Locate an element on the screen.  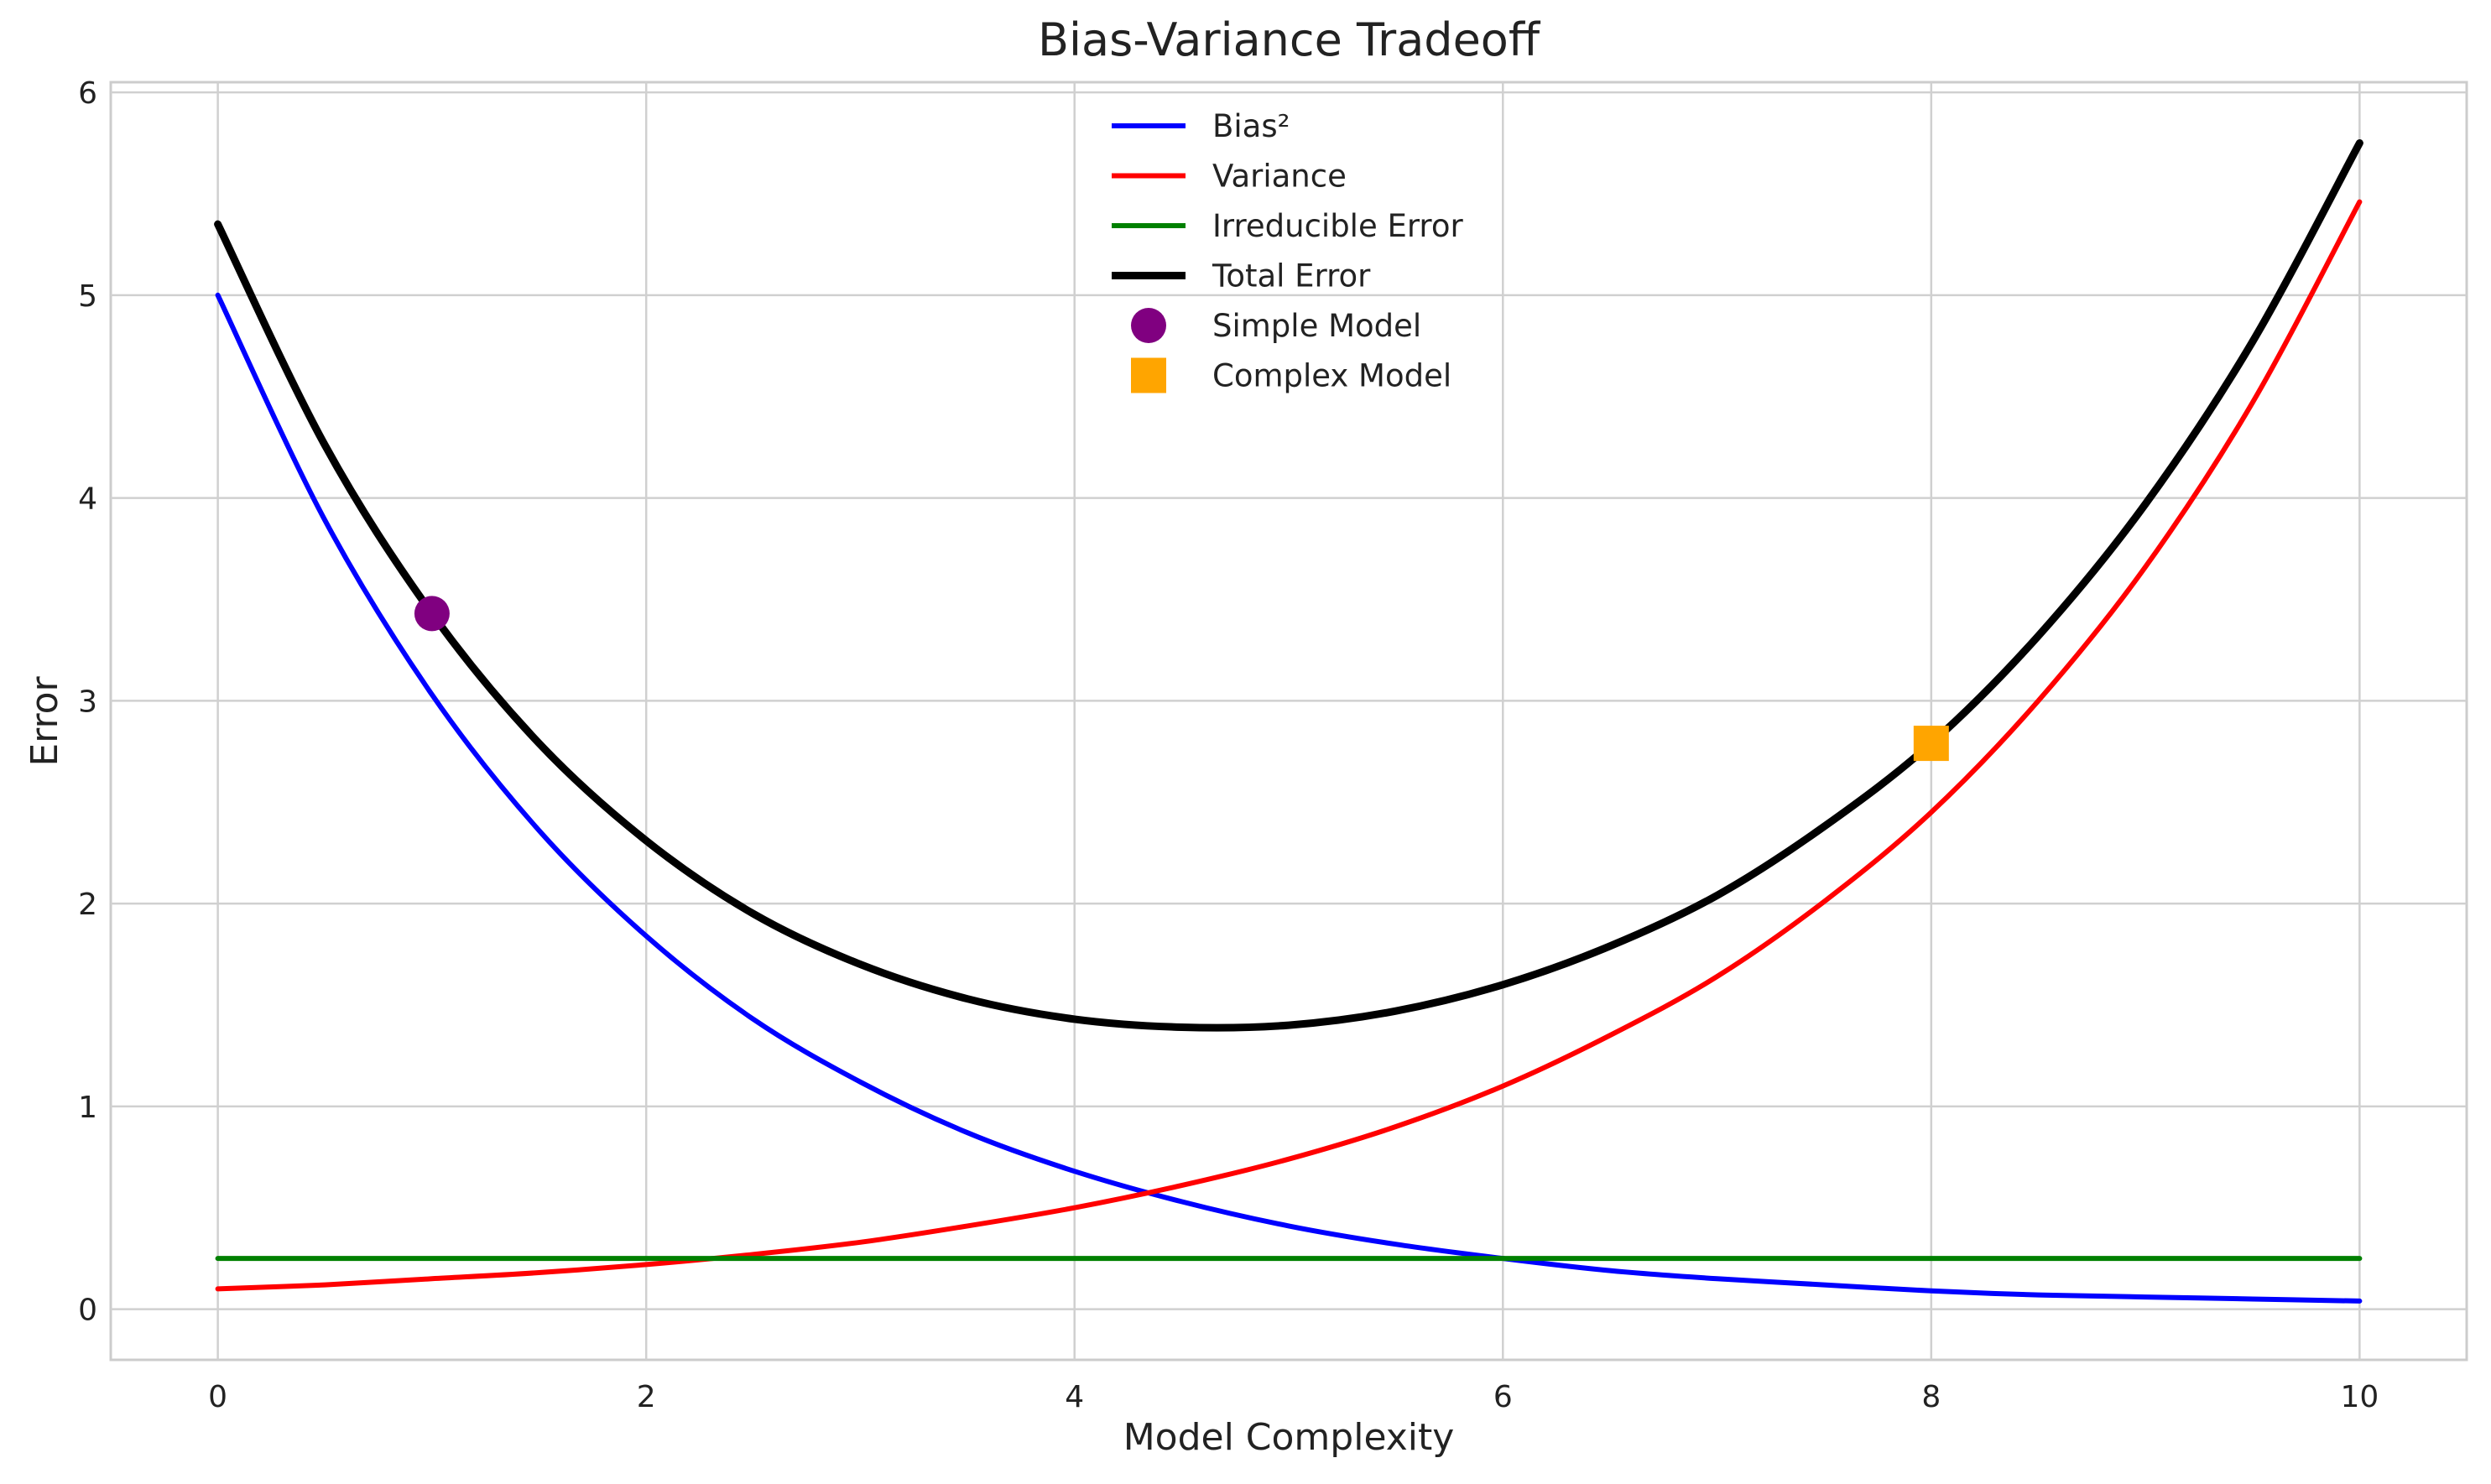
y-tick-label: 5 is located at coordinates (87, 296).